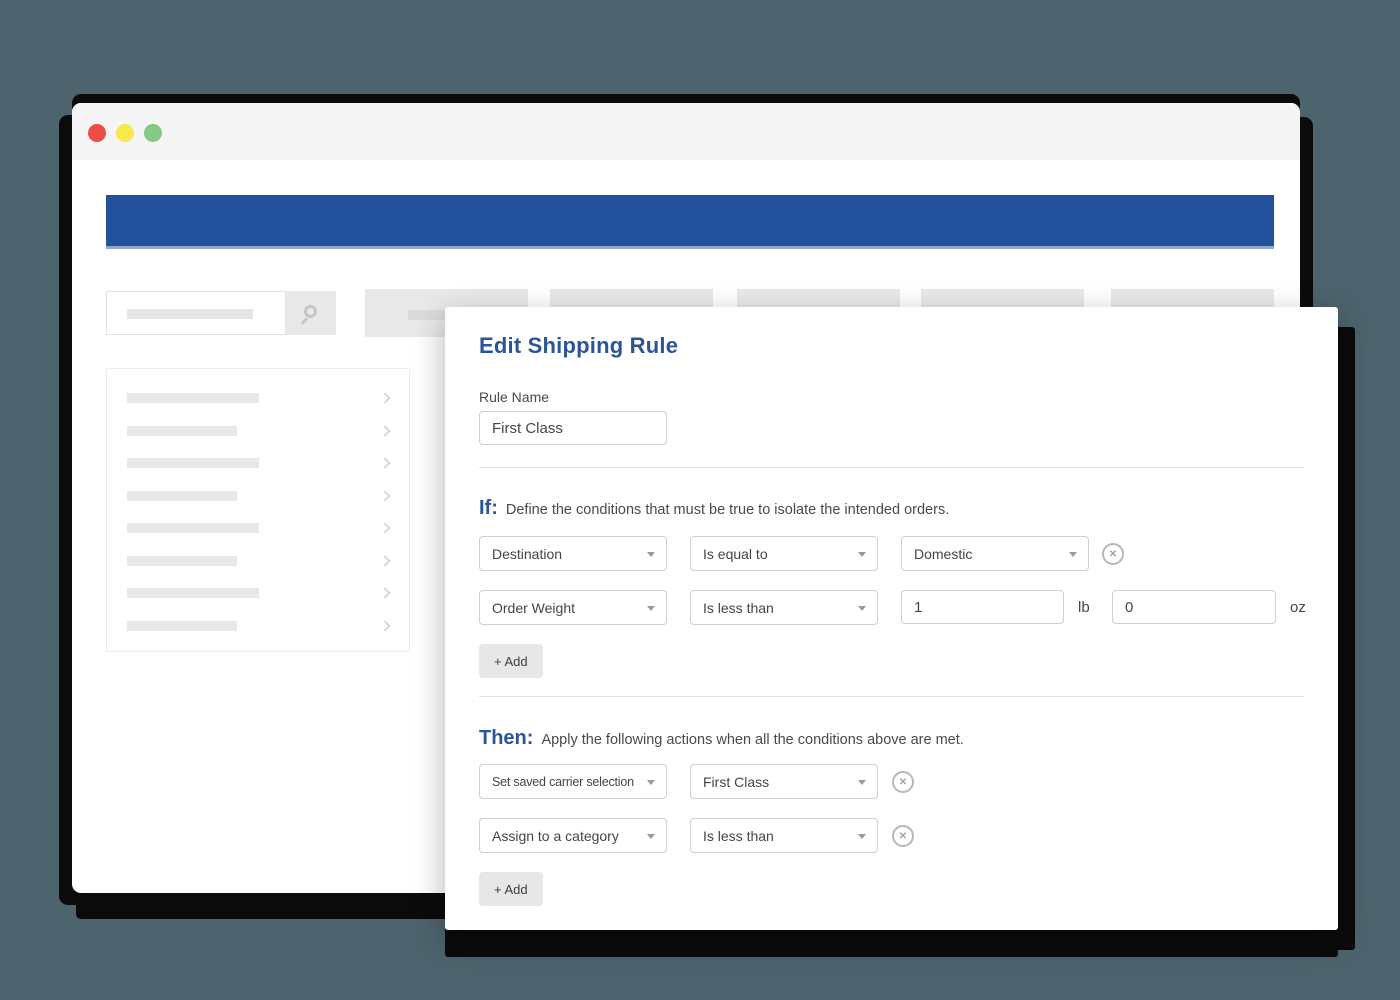 The width and height of the screenshot is (1400, 1000). What do you see at coordinates (1298, 607) in the screenshot?
I see `oz-unit-label: oz` at bounding box center [1298, 607].